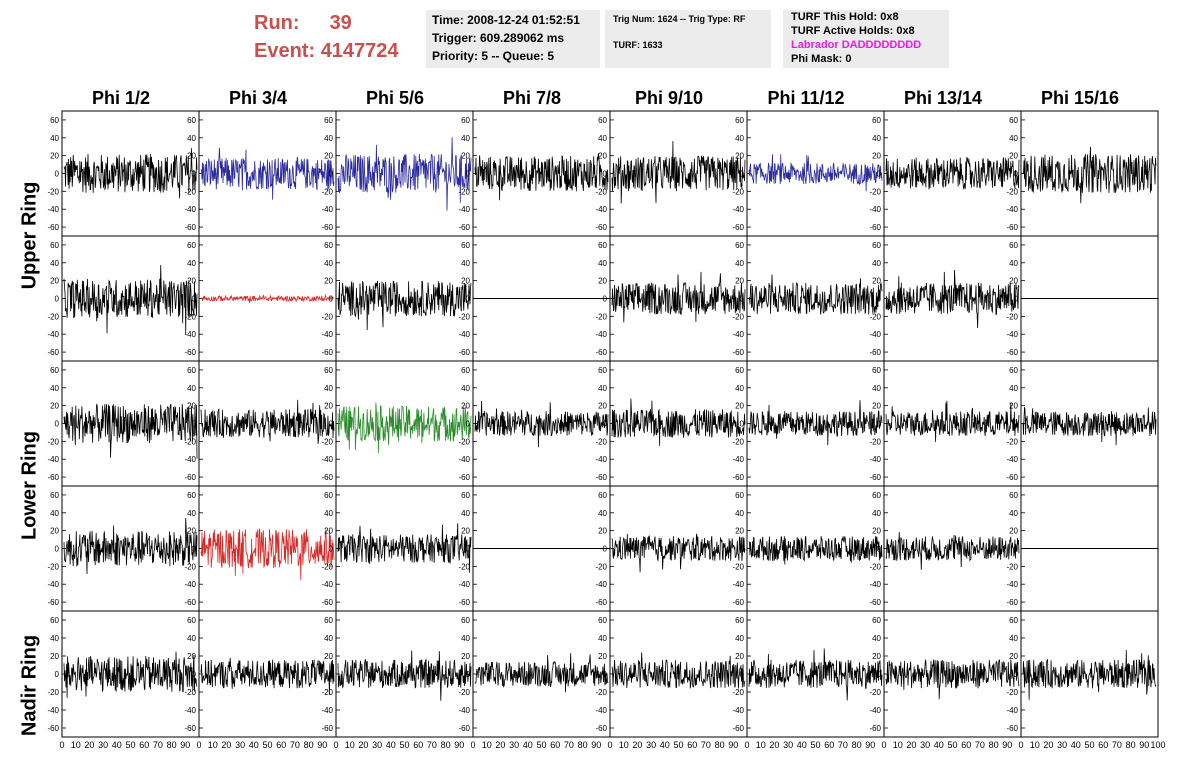 This screenshot has height=772, width=1196. What do you see at coordinates (395, 98) in the screenshot?
I see `column-header-phi-5-6: Phi 5/6` at bounding box center [395, 98].